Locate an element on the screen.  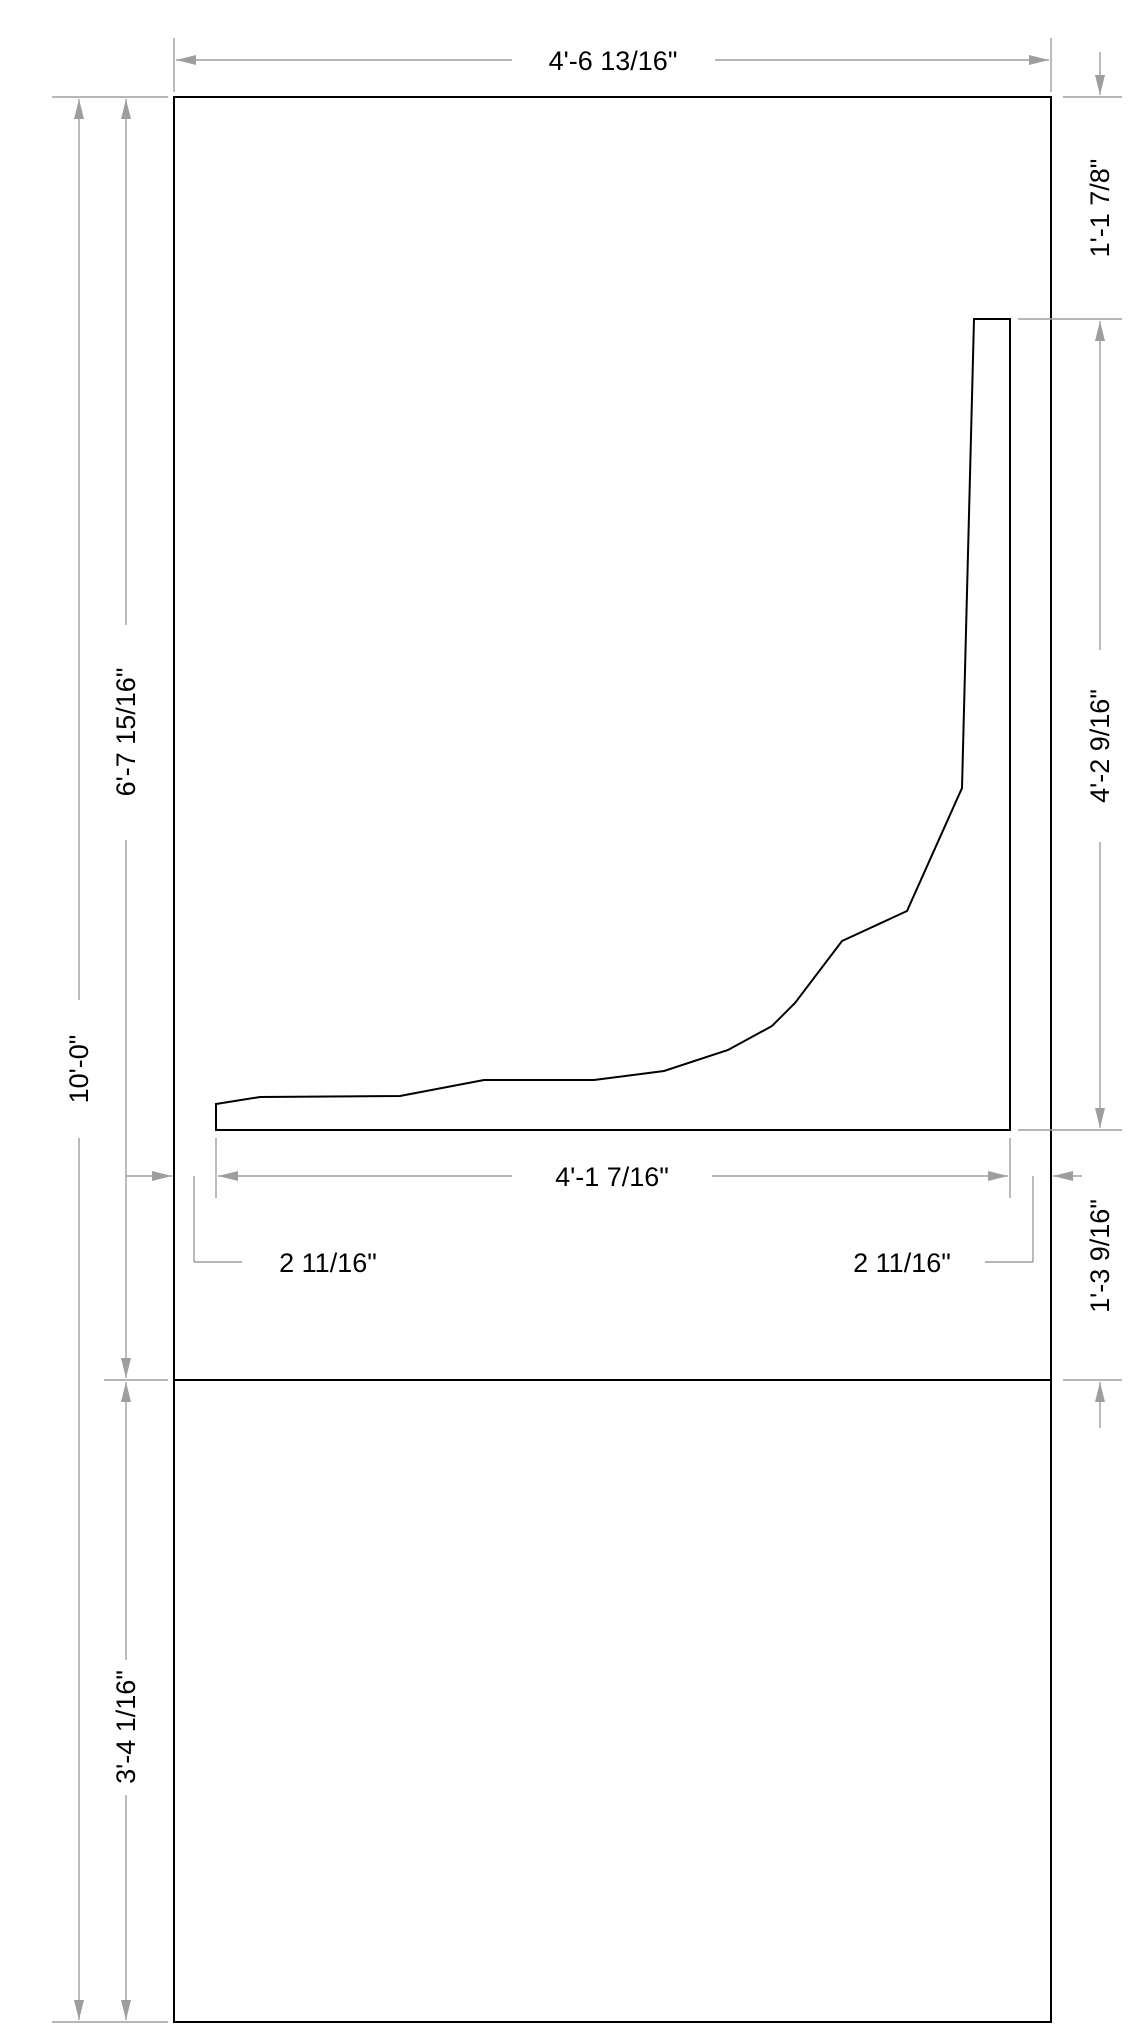
dim-right-inset: 2 11/16" is located at coordinates (902, 1263).